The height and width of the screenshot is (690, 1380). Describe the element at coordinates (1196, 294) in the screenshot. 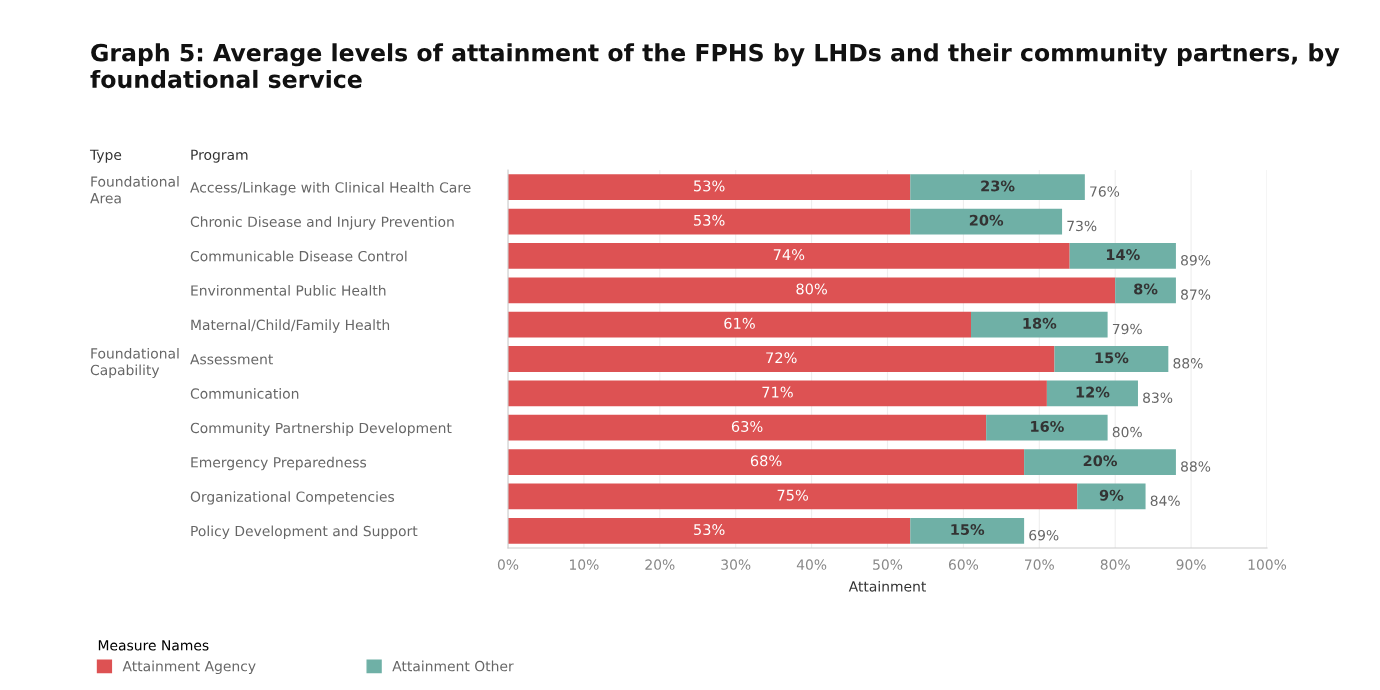

I see `total-label: 87%` at that location.